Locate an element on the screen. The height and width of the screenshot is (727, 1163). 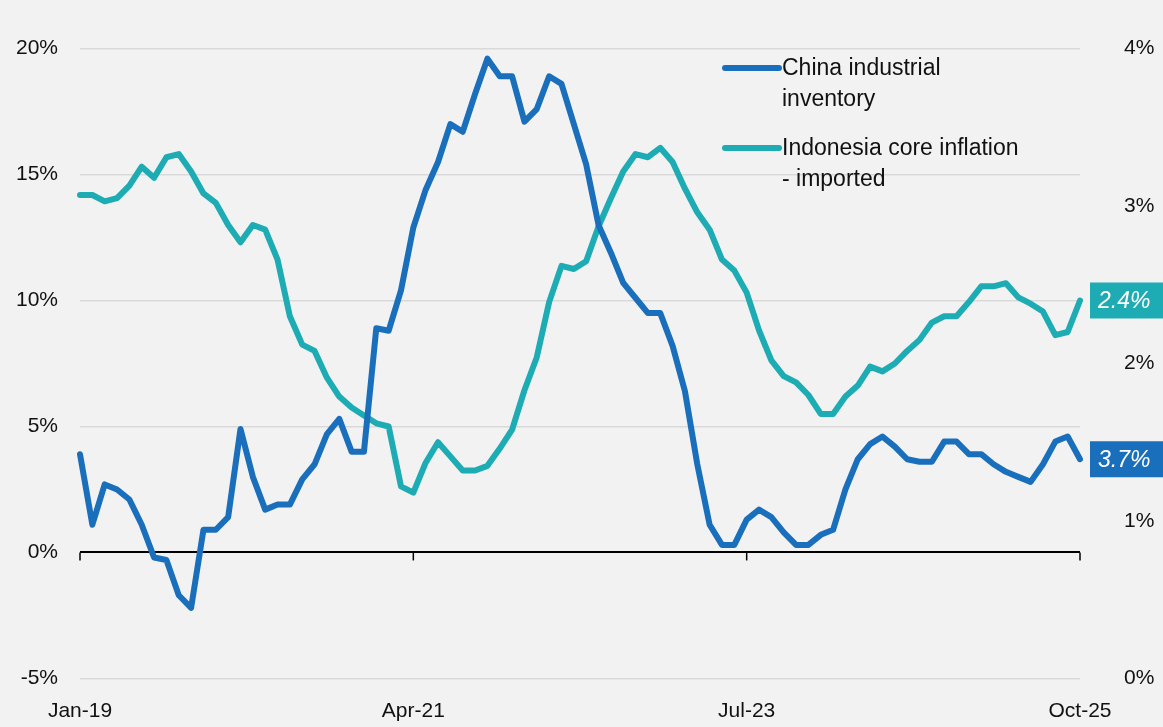
y2-tick-label: 4% is located at coordinates (1139, 47).